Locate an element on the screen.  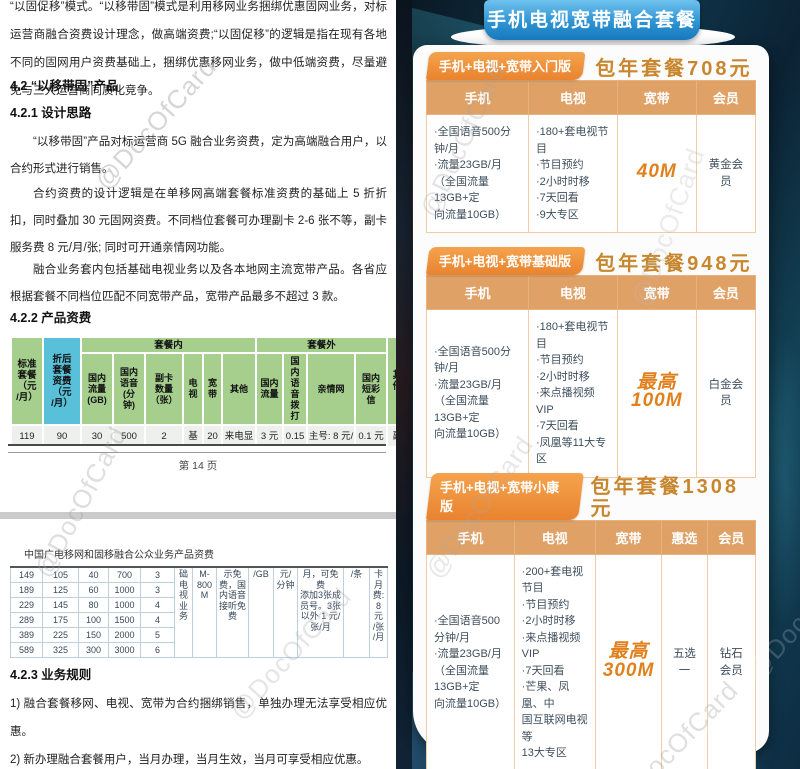
cell: 3000 is located at coordinates (124, 650).